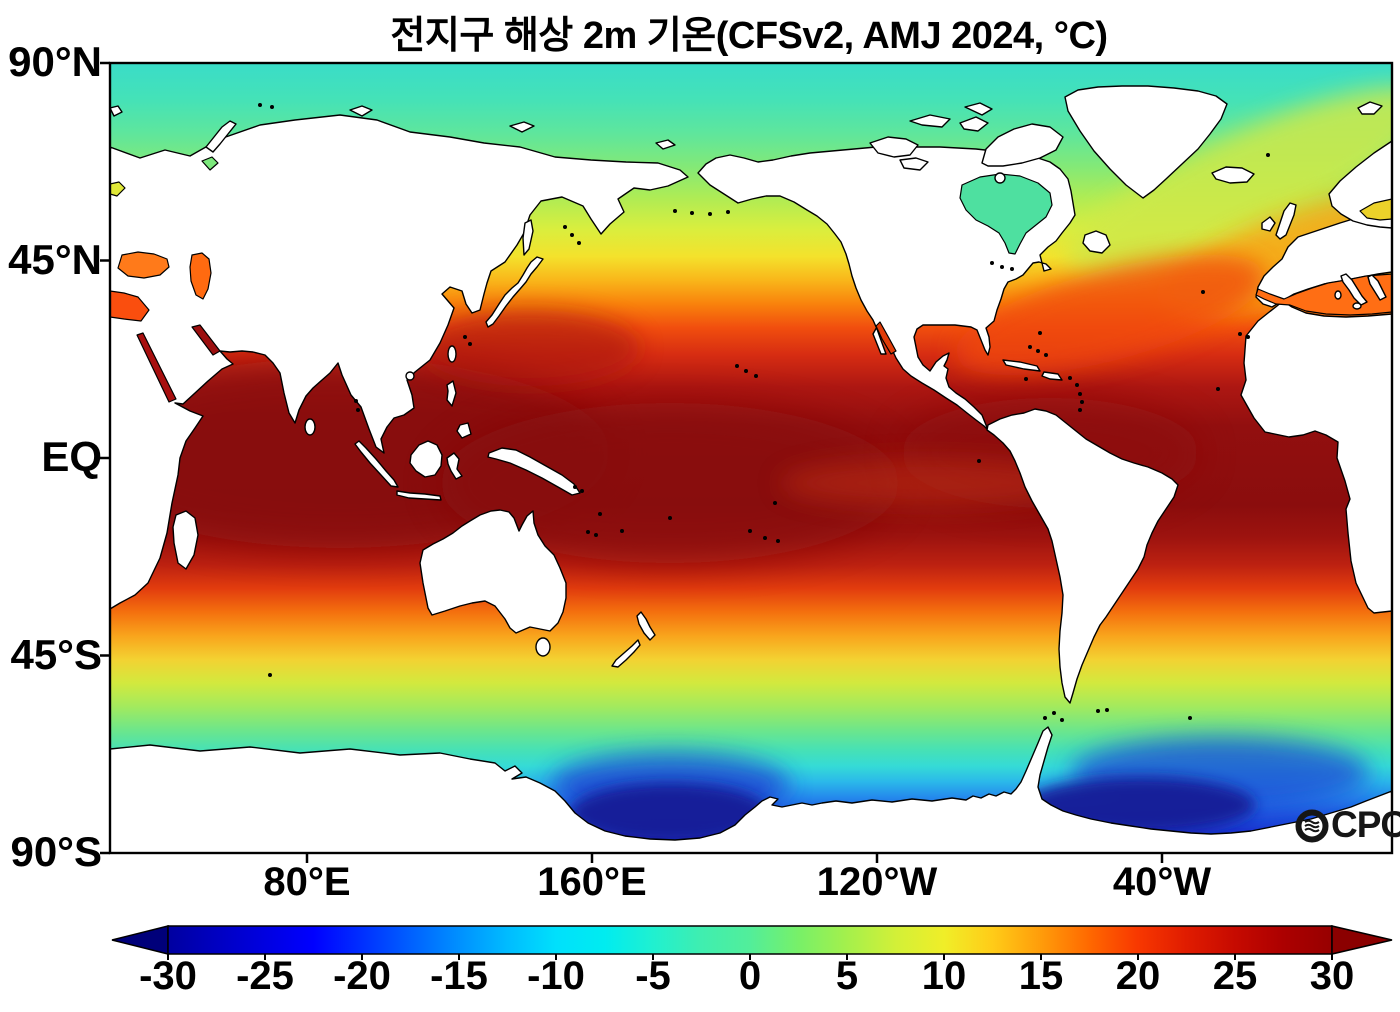  I want to click on x-tick-label-40w: 40°W, so click(1162, 882).